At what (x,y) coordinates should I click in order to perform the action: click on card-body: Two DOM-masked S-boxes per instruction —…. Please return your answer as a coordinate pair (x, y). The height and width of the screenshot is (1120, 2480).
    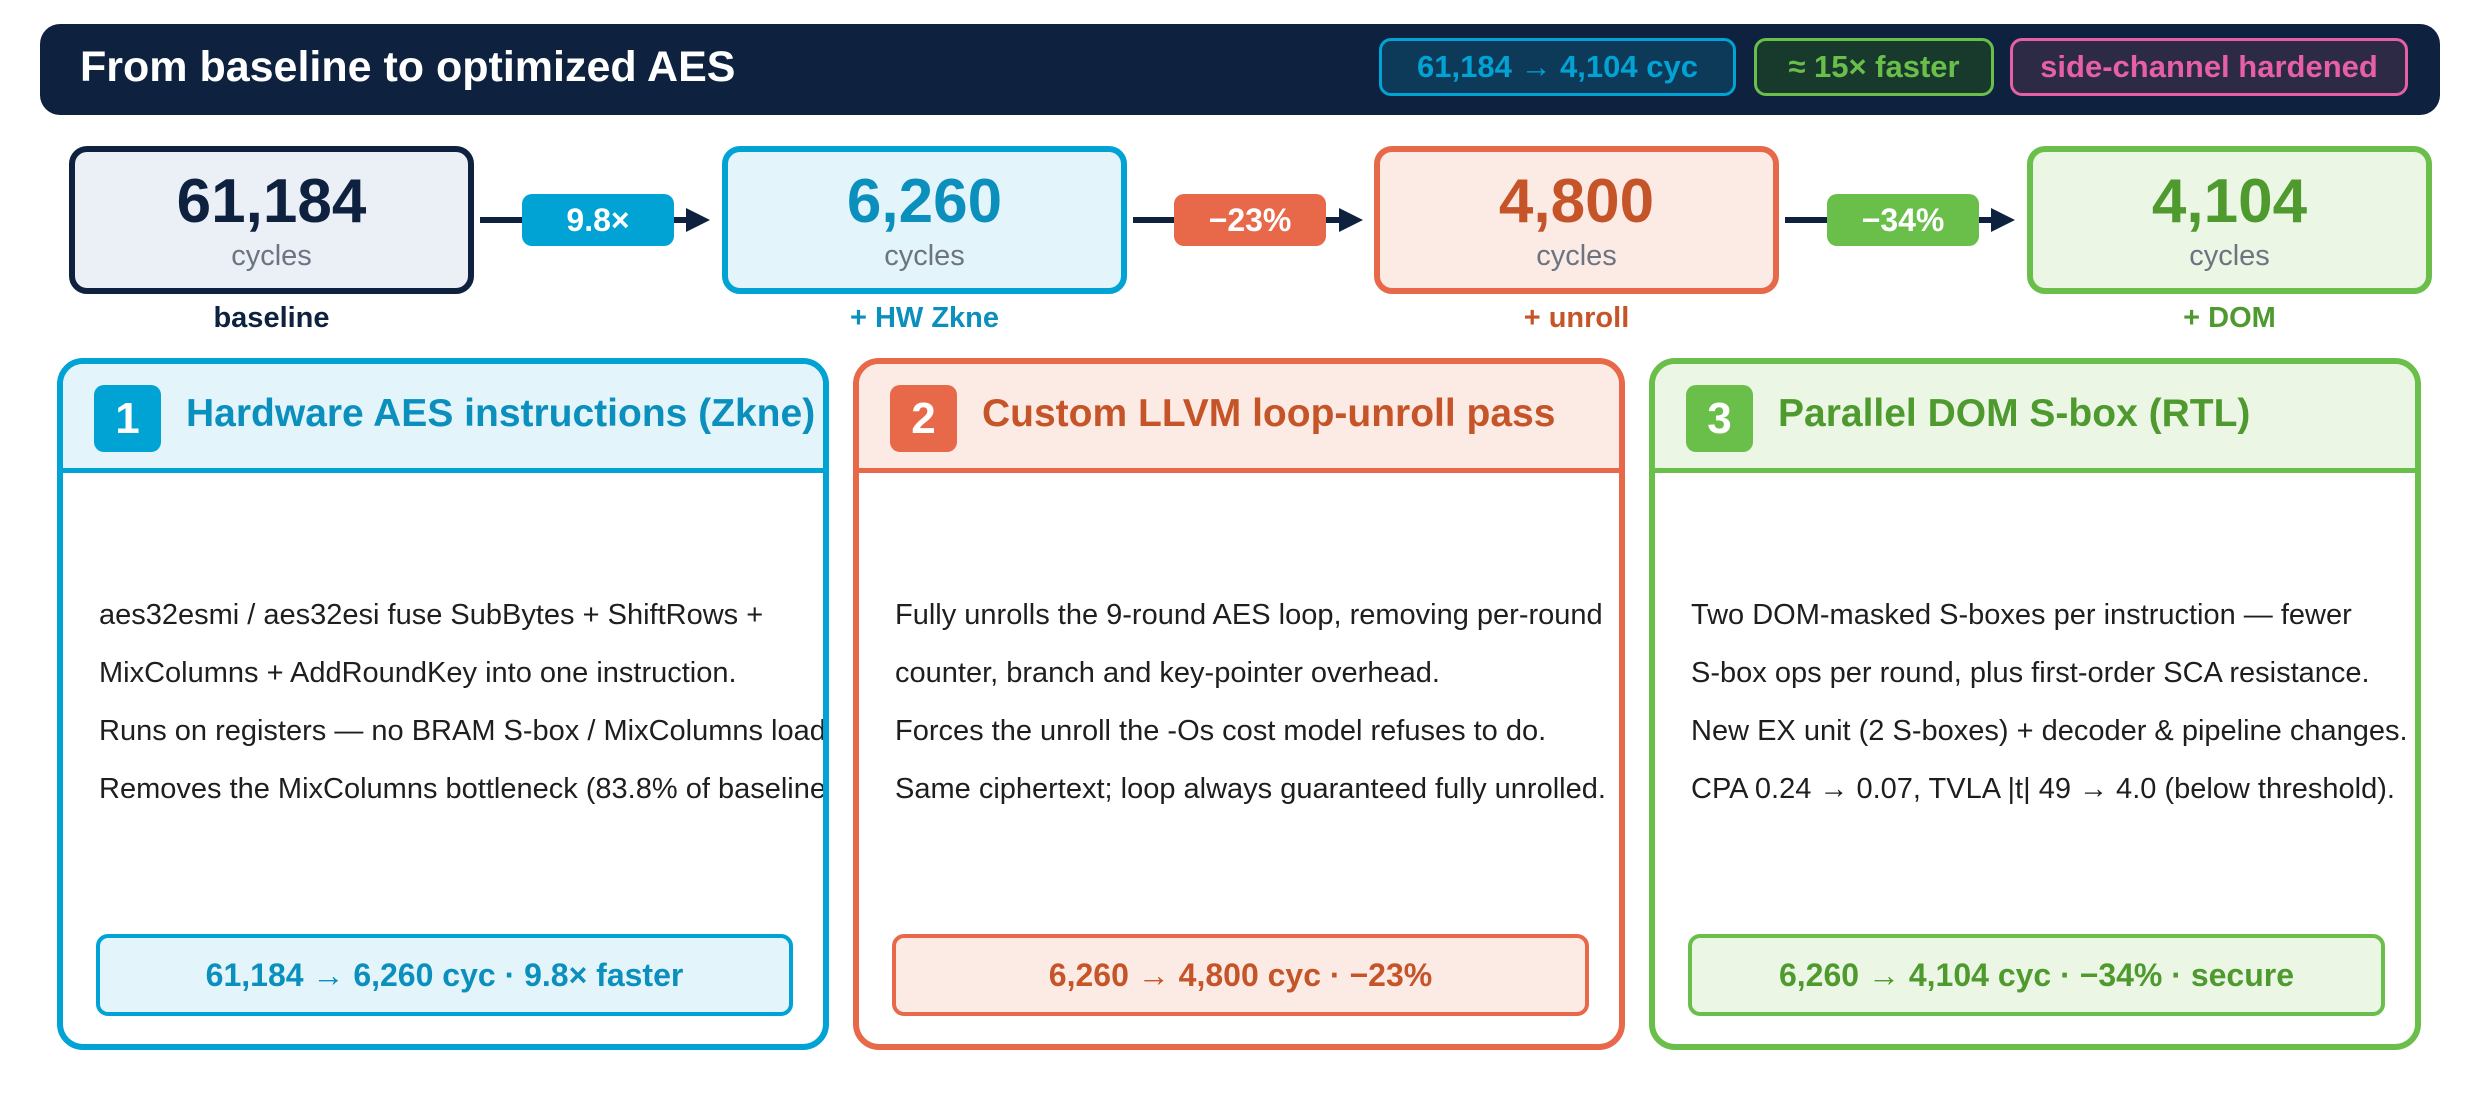
    Looking at the image, I should click on (2053, 702).